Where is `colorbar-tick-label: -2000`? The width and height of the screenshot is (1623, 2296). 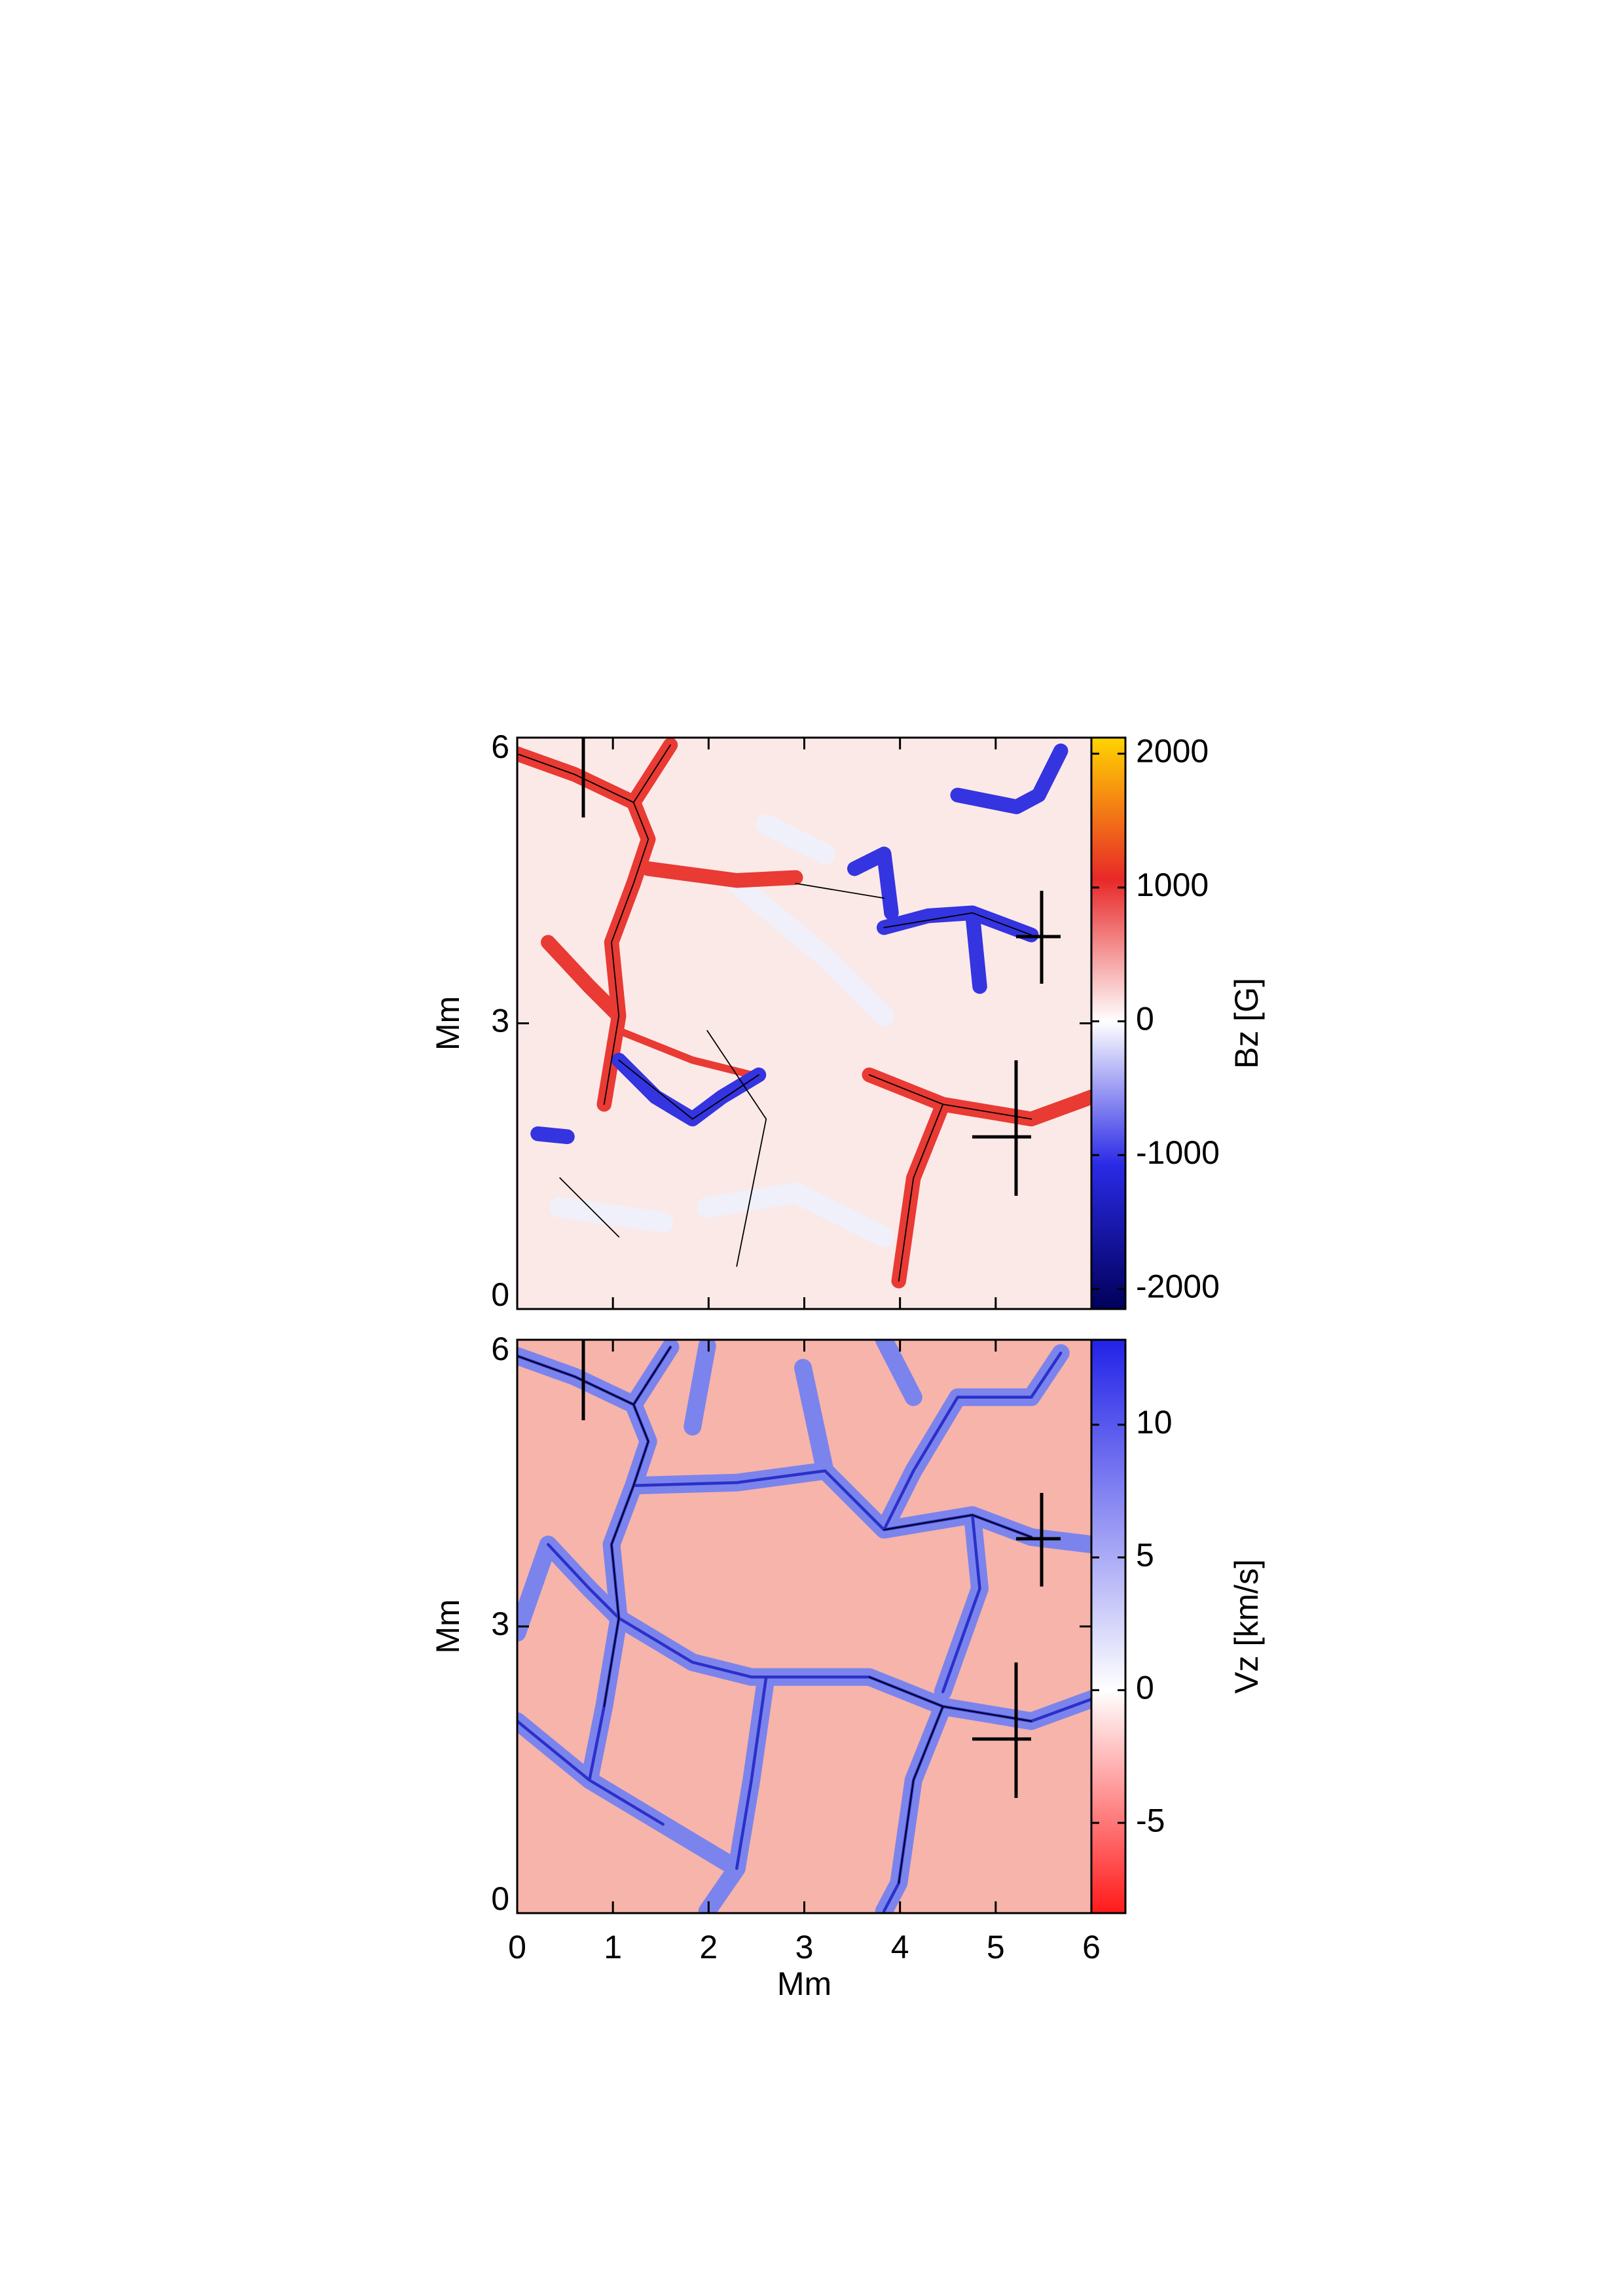 colorbar-tick-label: -2000 is located at coordinates (1178, 1286).